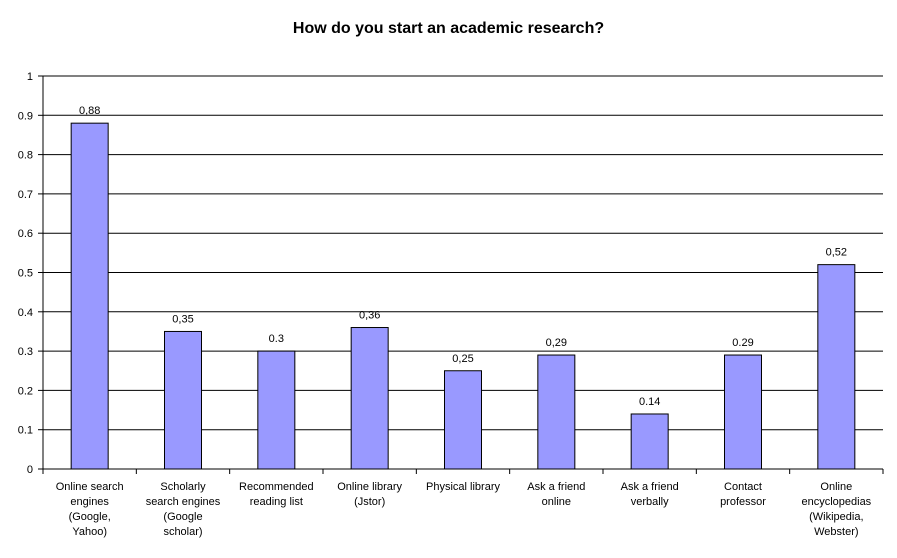  Describe the element at coordinates (650, 502) in the screenshot. I see `category-label-line: verbally` at that location.